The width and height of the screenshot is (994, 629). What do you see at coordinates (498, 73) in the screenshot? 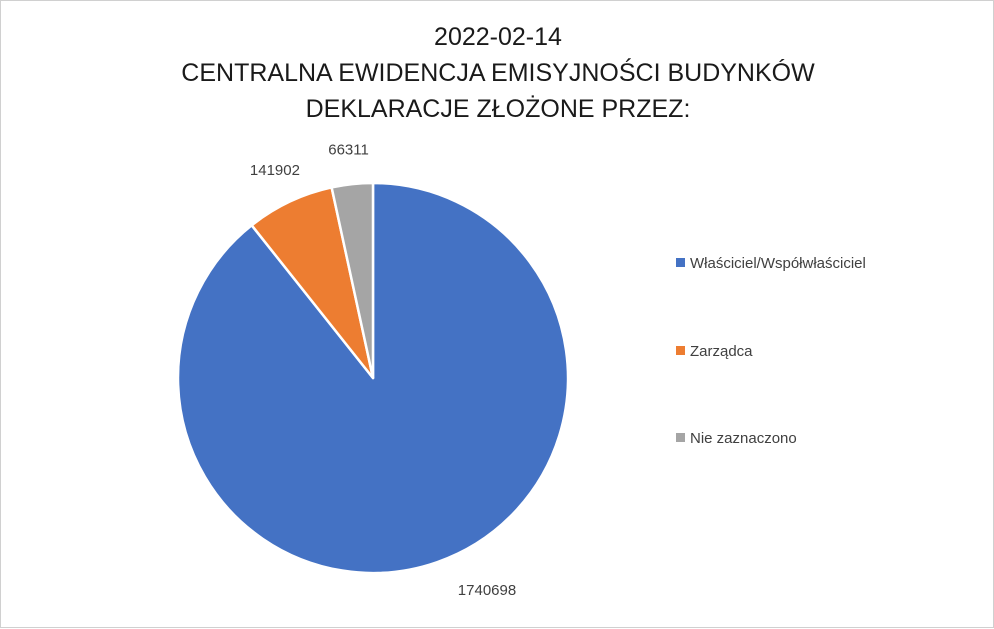
I see `chart-title-main: CENTRALNA EWIDENCJA EMISYJNOŚCI BUDYNKÓW` at bounding box center [498, 73].